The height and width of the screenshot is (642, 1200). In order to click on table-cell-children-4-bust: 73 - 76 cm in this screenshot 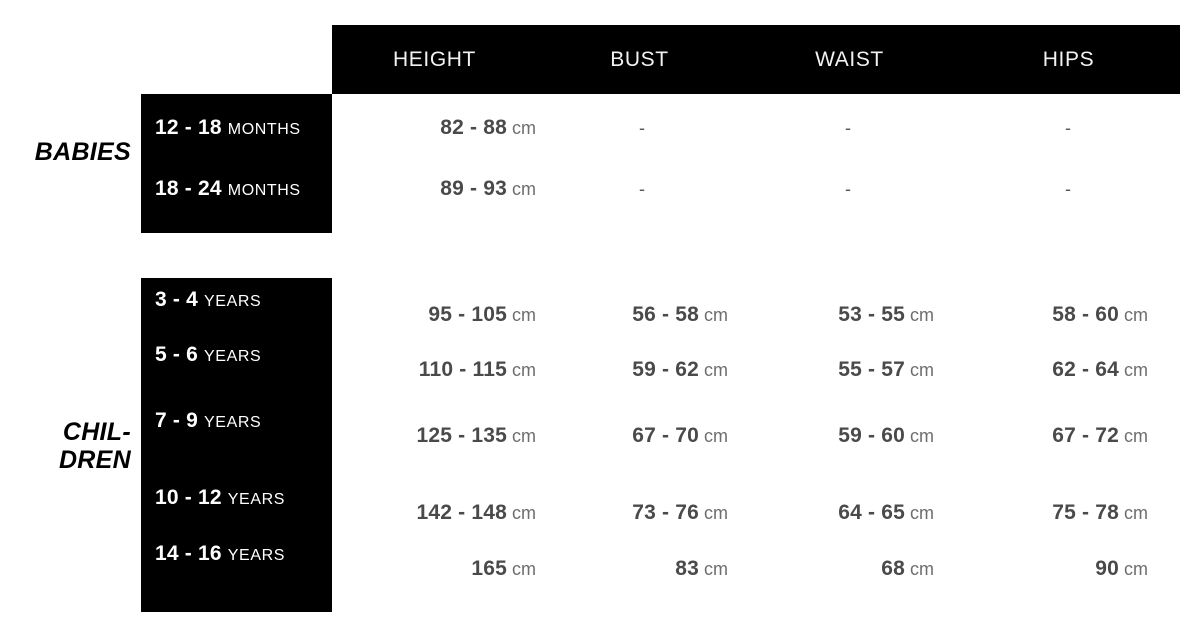, I will do `click(638, 513)`.